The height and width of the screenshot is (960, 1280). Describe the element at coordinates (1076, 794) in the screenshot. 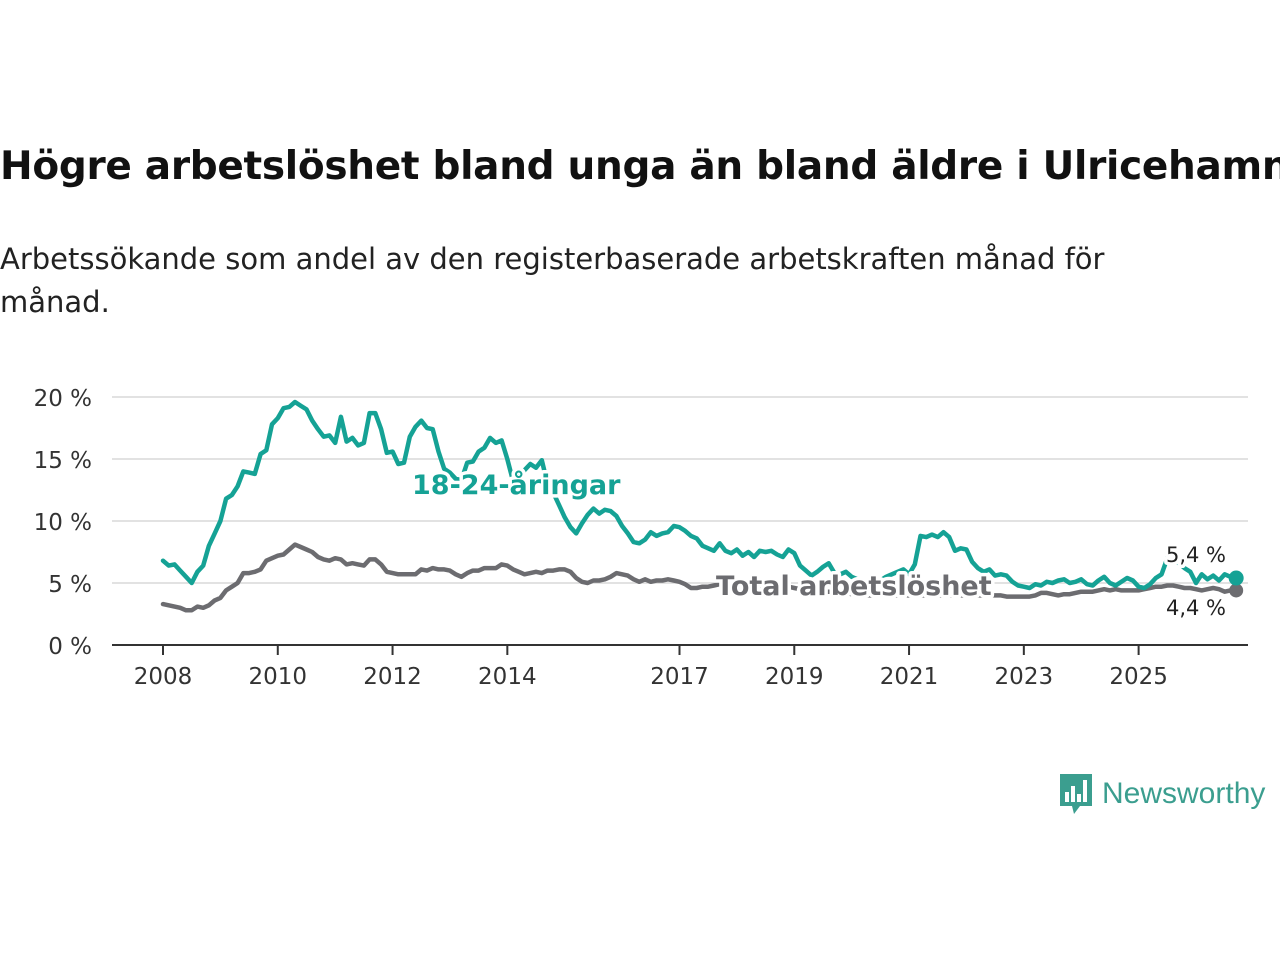

I see `bar-chart-icon` at that location.